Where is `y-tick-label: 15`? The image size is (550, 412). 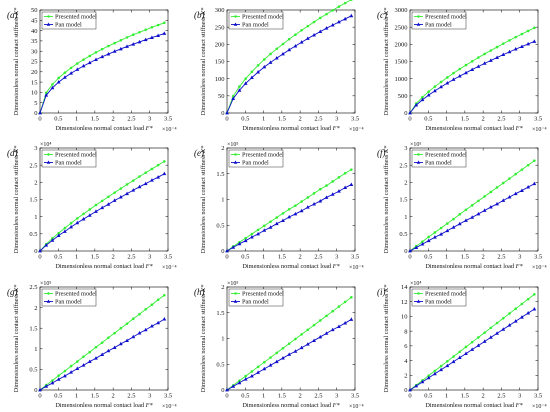
y-tick-label: 15 is located at coordinates (34, 82).